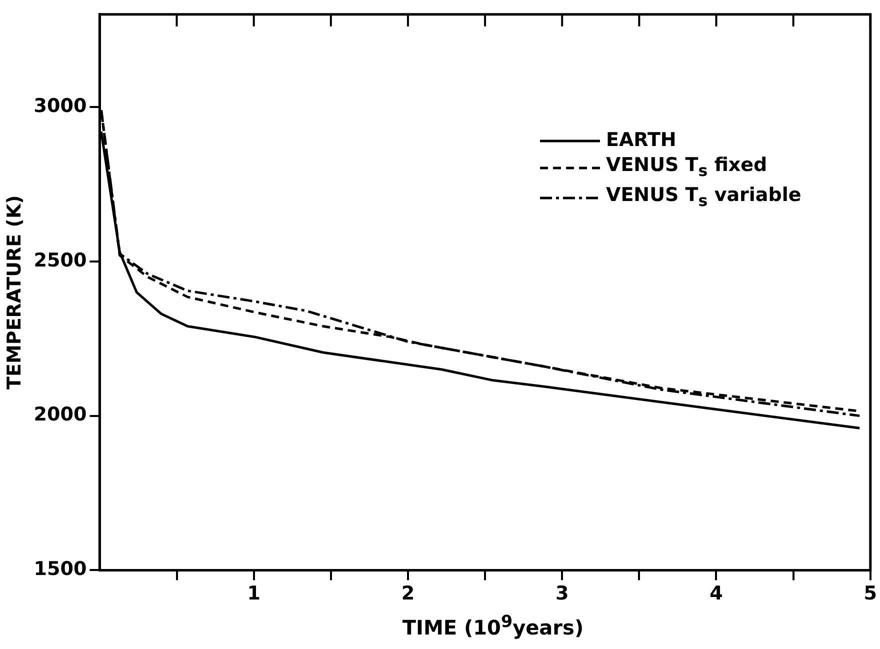  I want to click on legend-label: VENUS T$_{s}$ fixed, so click(687, 167).